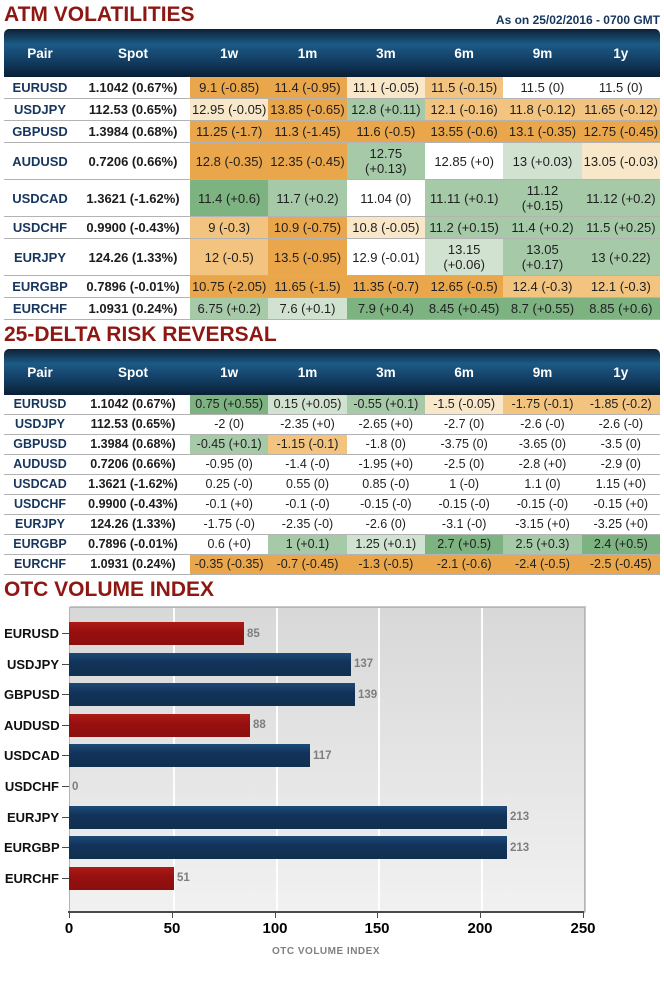  What do you see at coordinates (40, 444) in the screenshot?
I see `pair-cell: GBPUSD` at bounding box center [40, 444].